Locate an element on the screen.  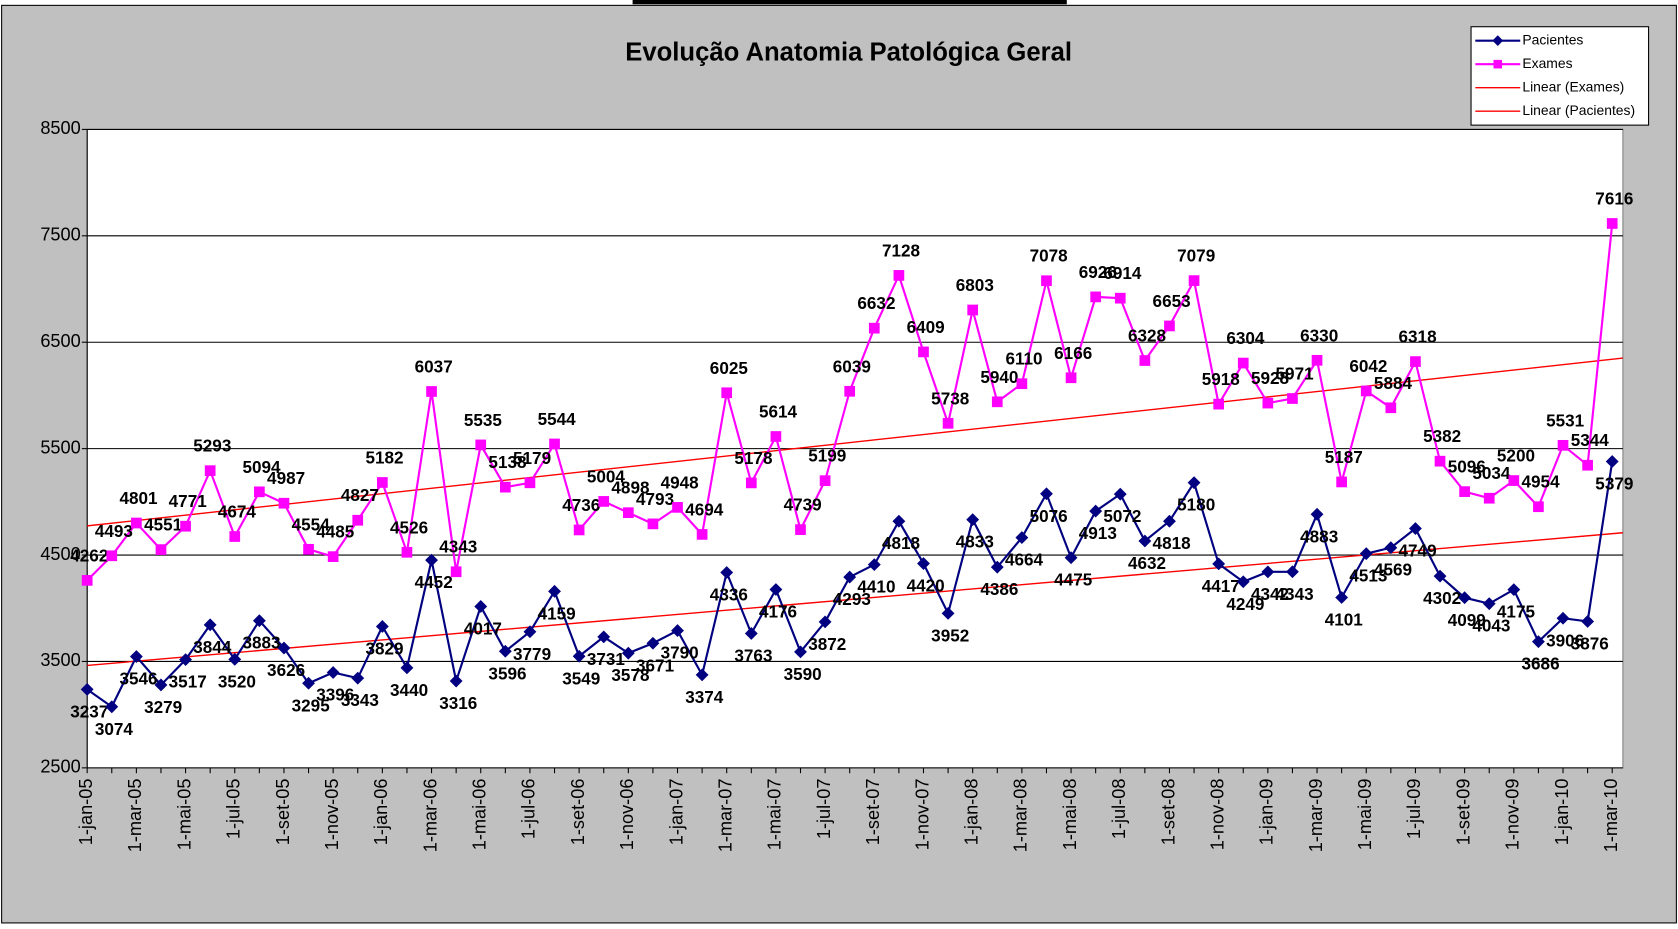
x-tick-label: 1-jul-05 is located at coordinates (234, 809).